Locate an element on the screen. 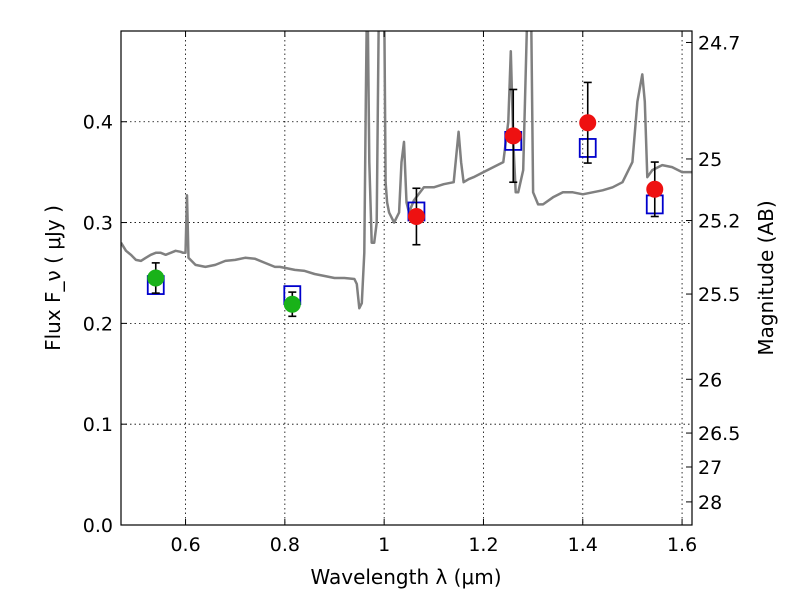 The width and height of the screenshot is (800, 600). x-tick-label: 0.6 is located at coordinates (185, 545).